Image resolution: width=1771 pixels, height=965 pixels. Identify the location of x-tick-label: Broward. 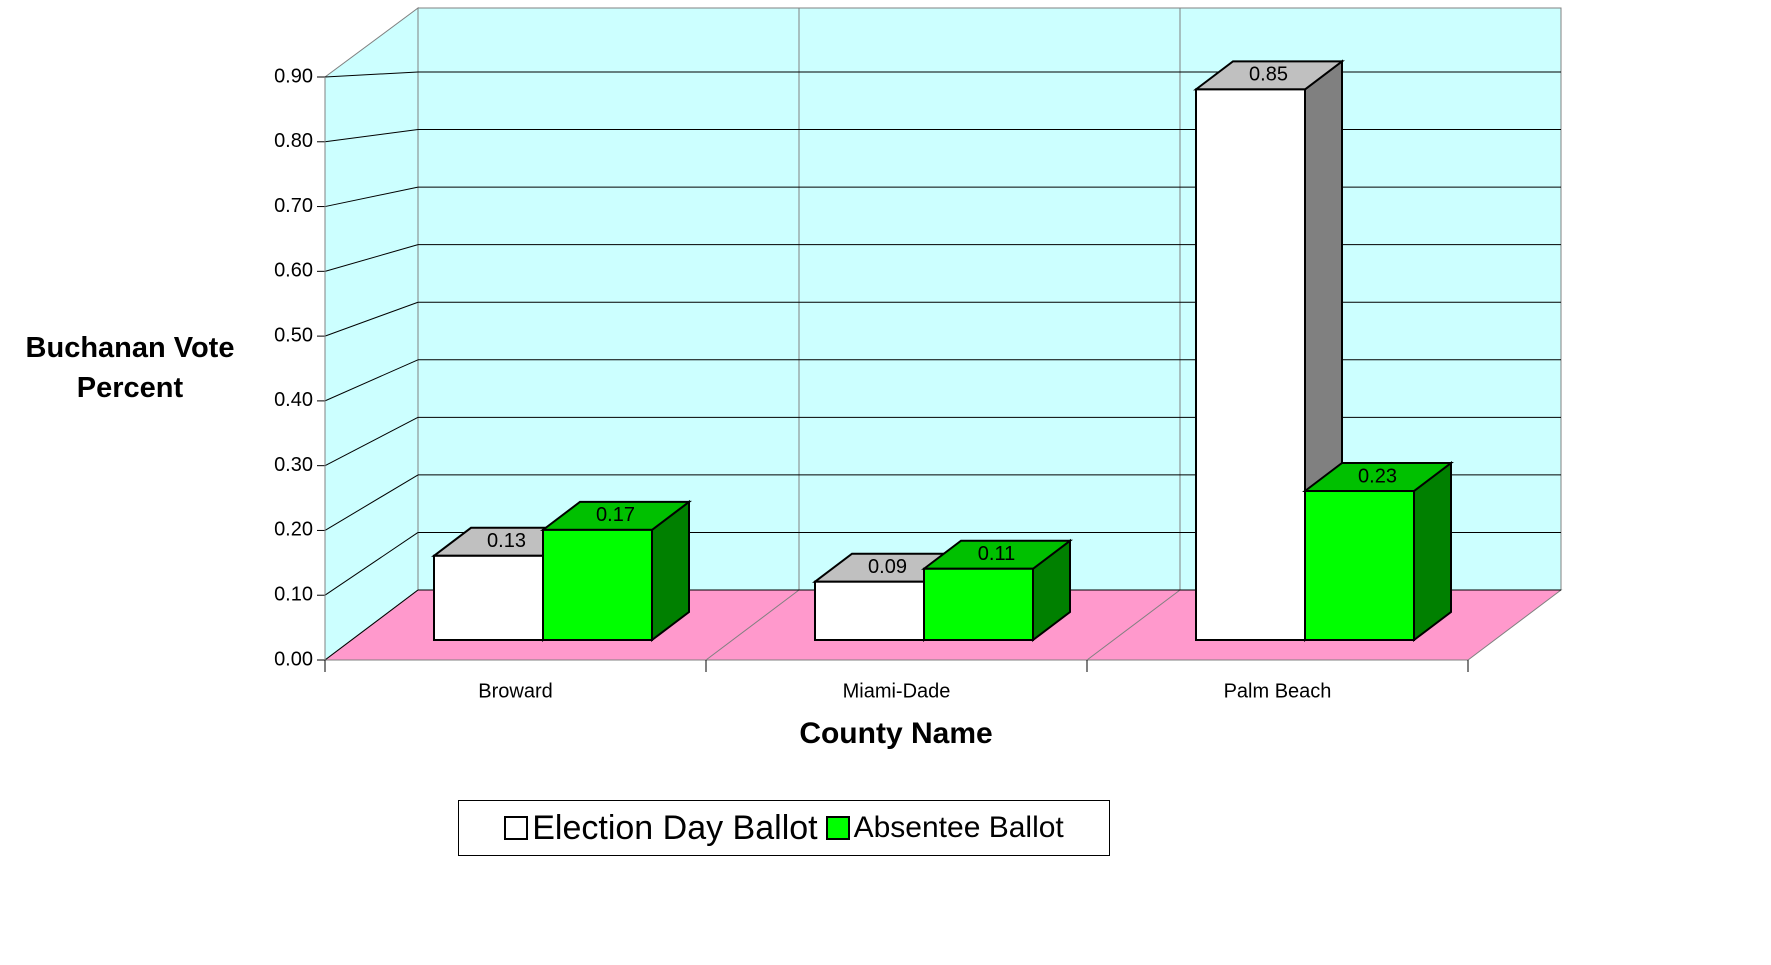
(515, 691).